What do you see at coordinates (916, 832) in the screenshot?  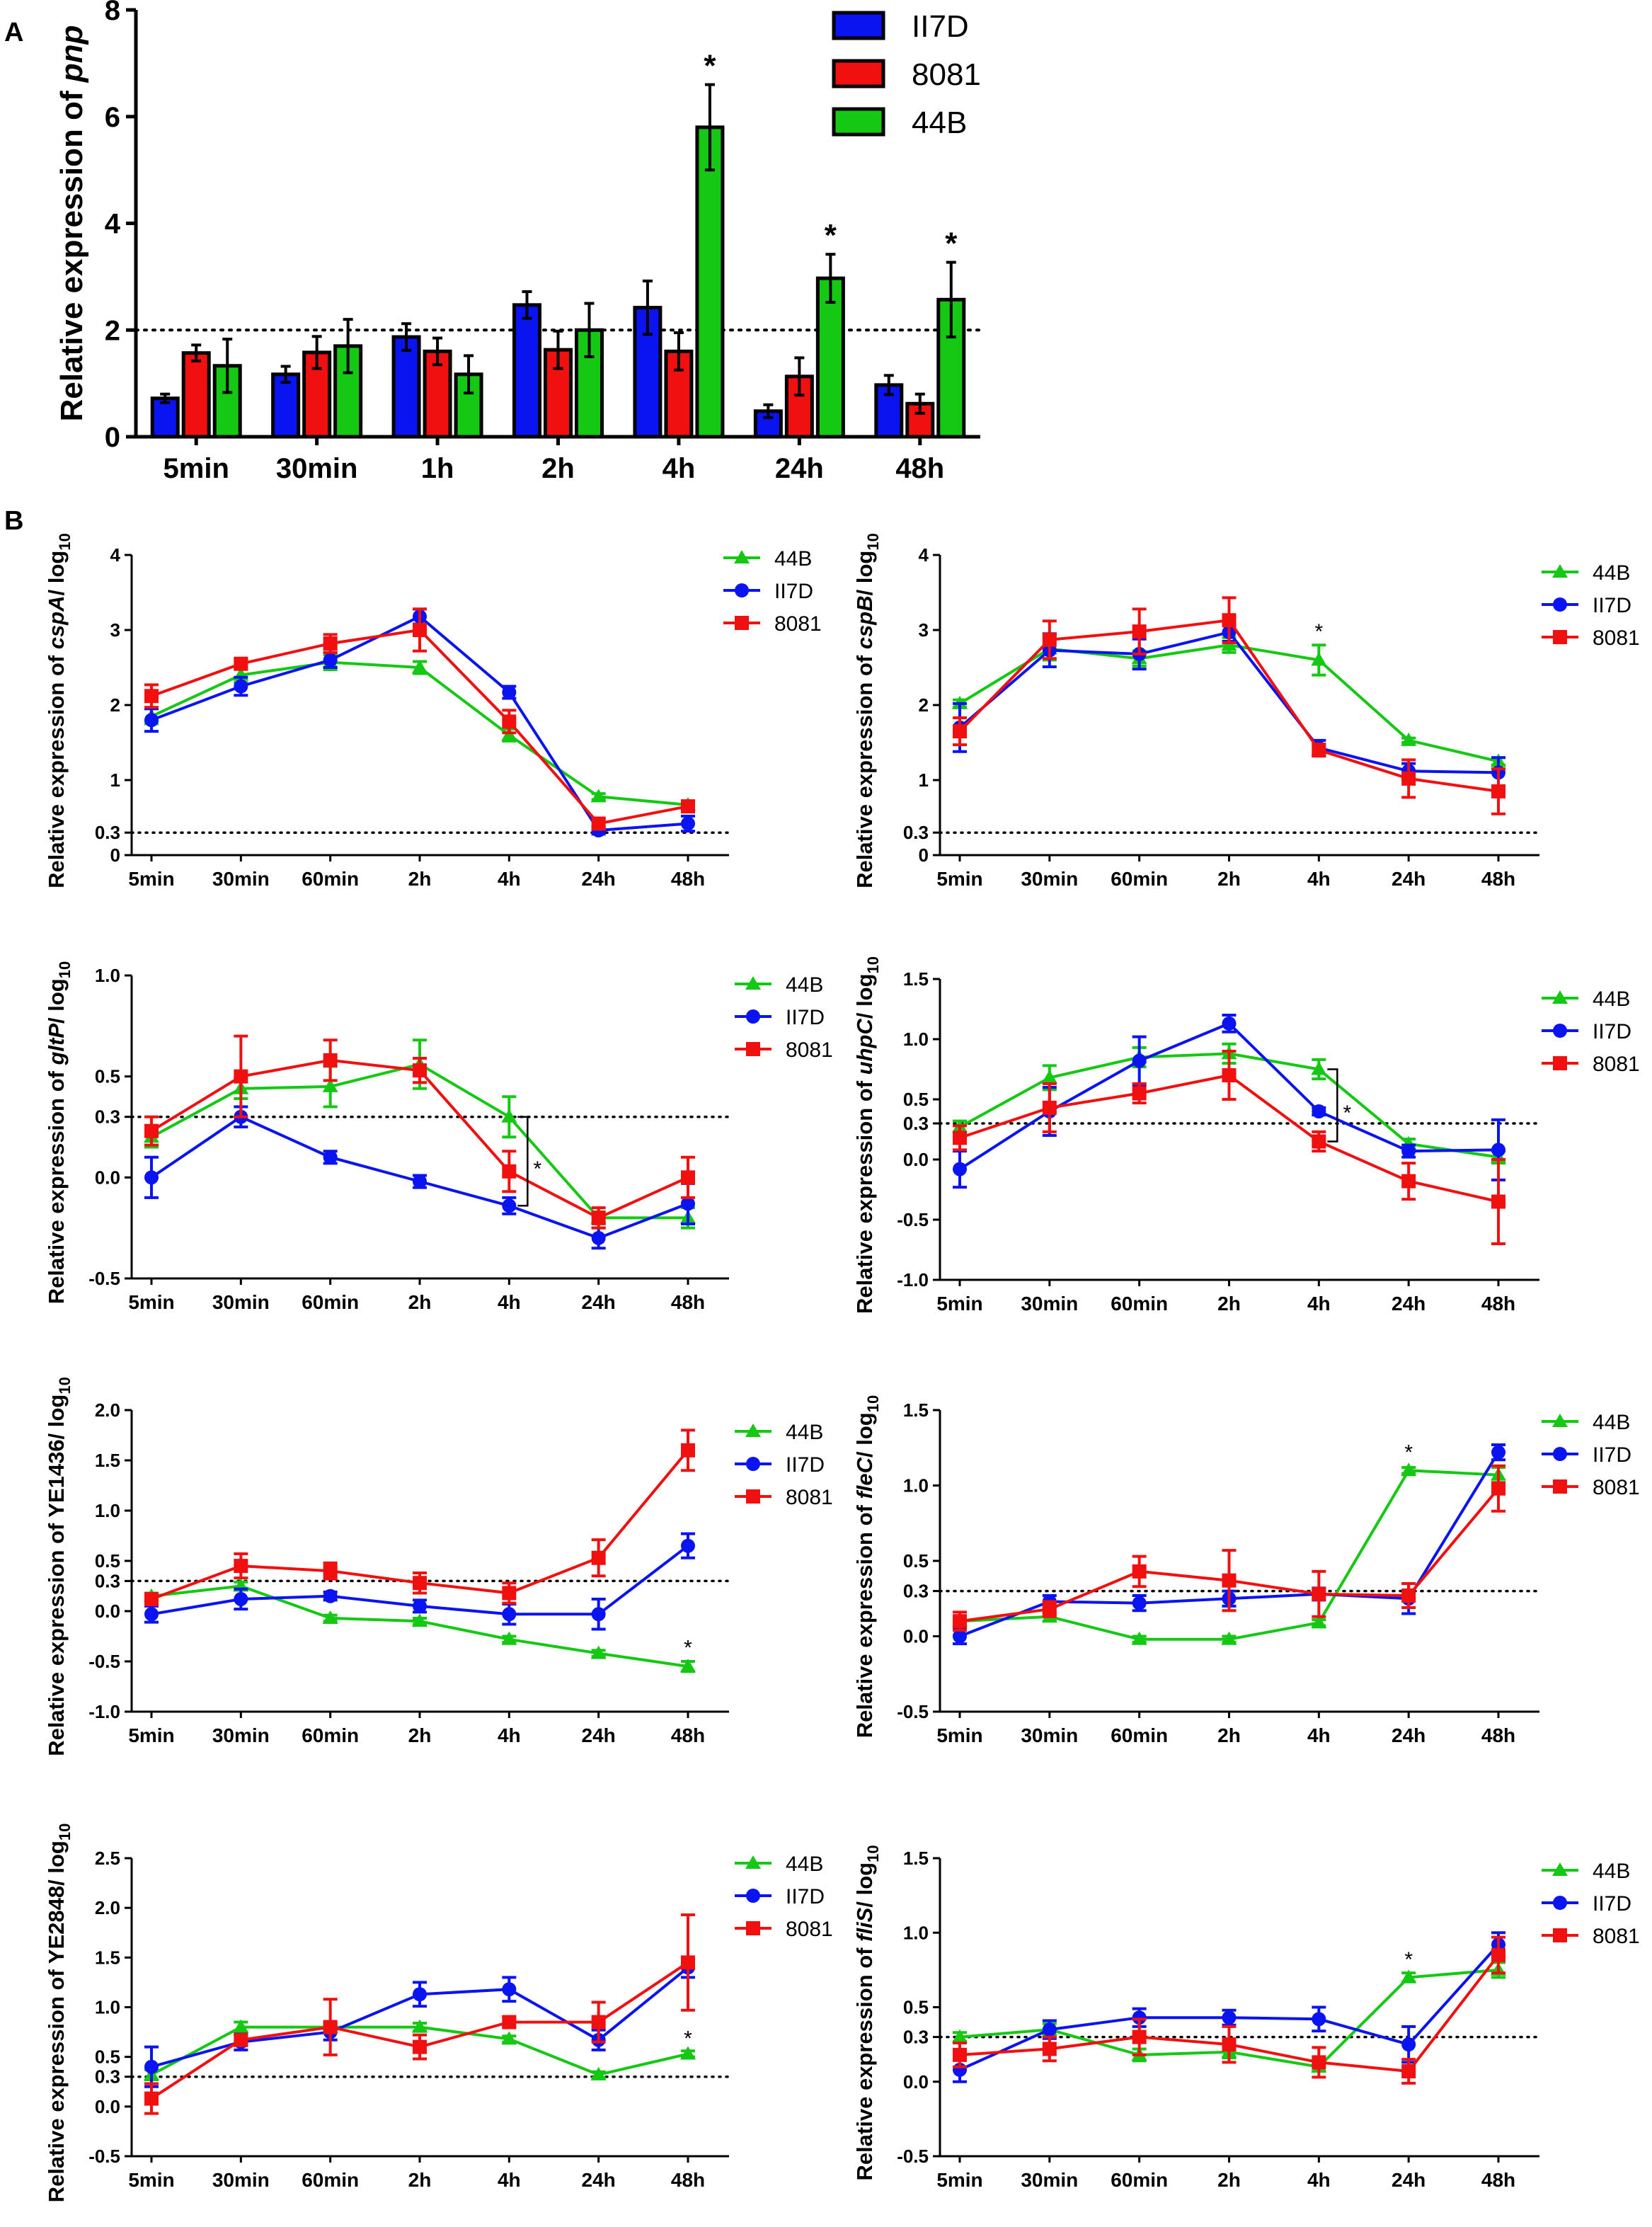 I see `y-tick-label: 0.3` at bounding box center [916, 832].